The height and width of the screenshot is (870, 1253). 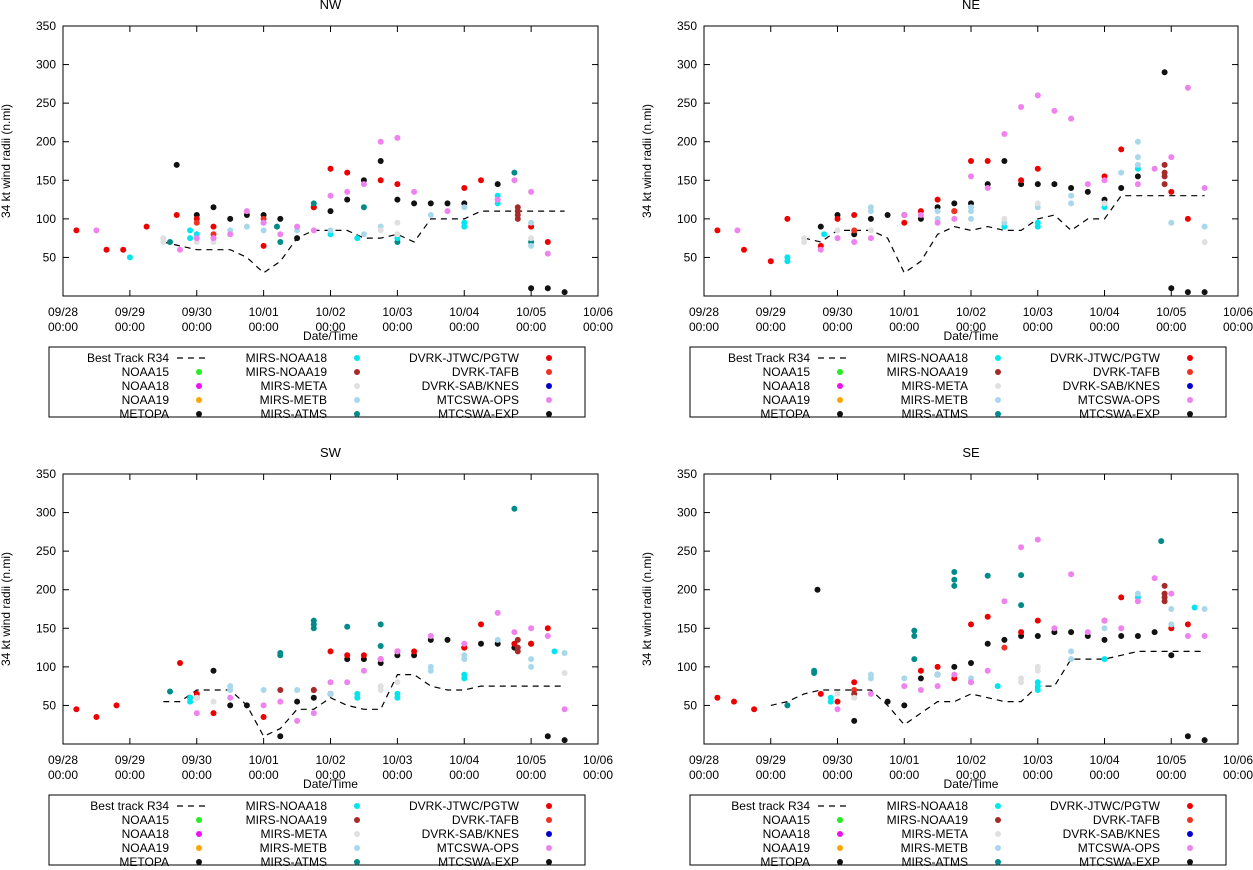 What do you see at coordinates (293, 400) in the screenshot?
I see `legend-label-mirs-metb: MIRS-METB` at bounding box center [293, 400].